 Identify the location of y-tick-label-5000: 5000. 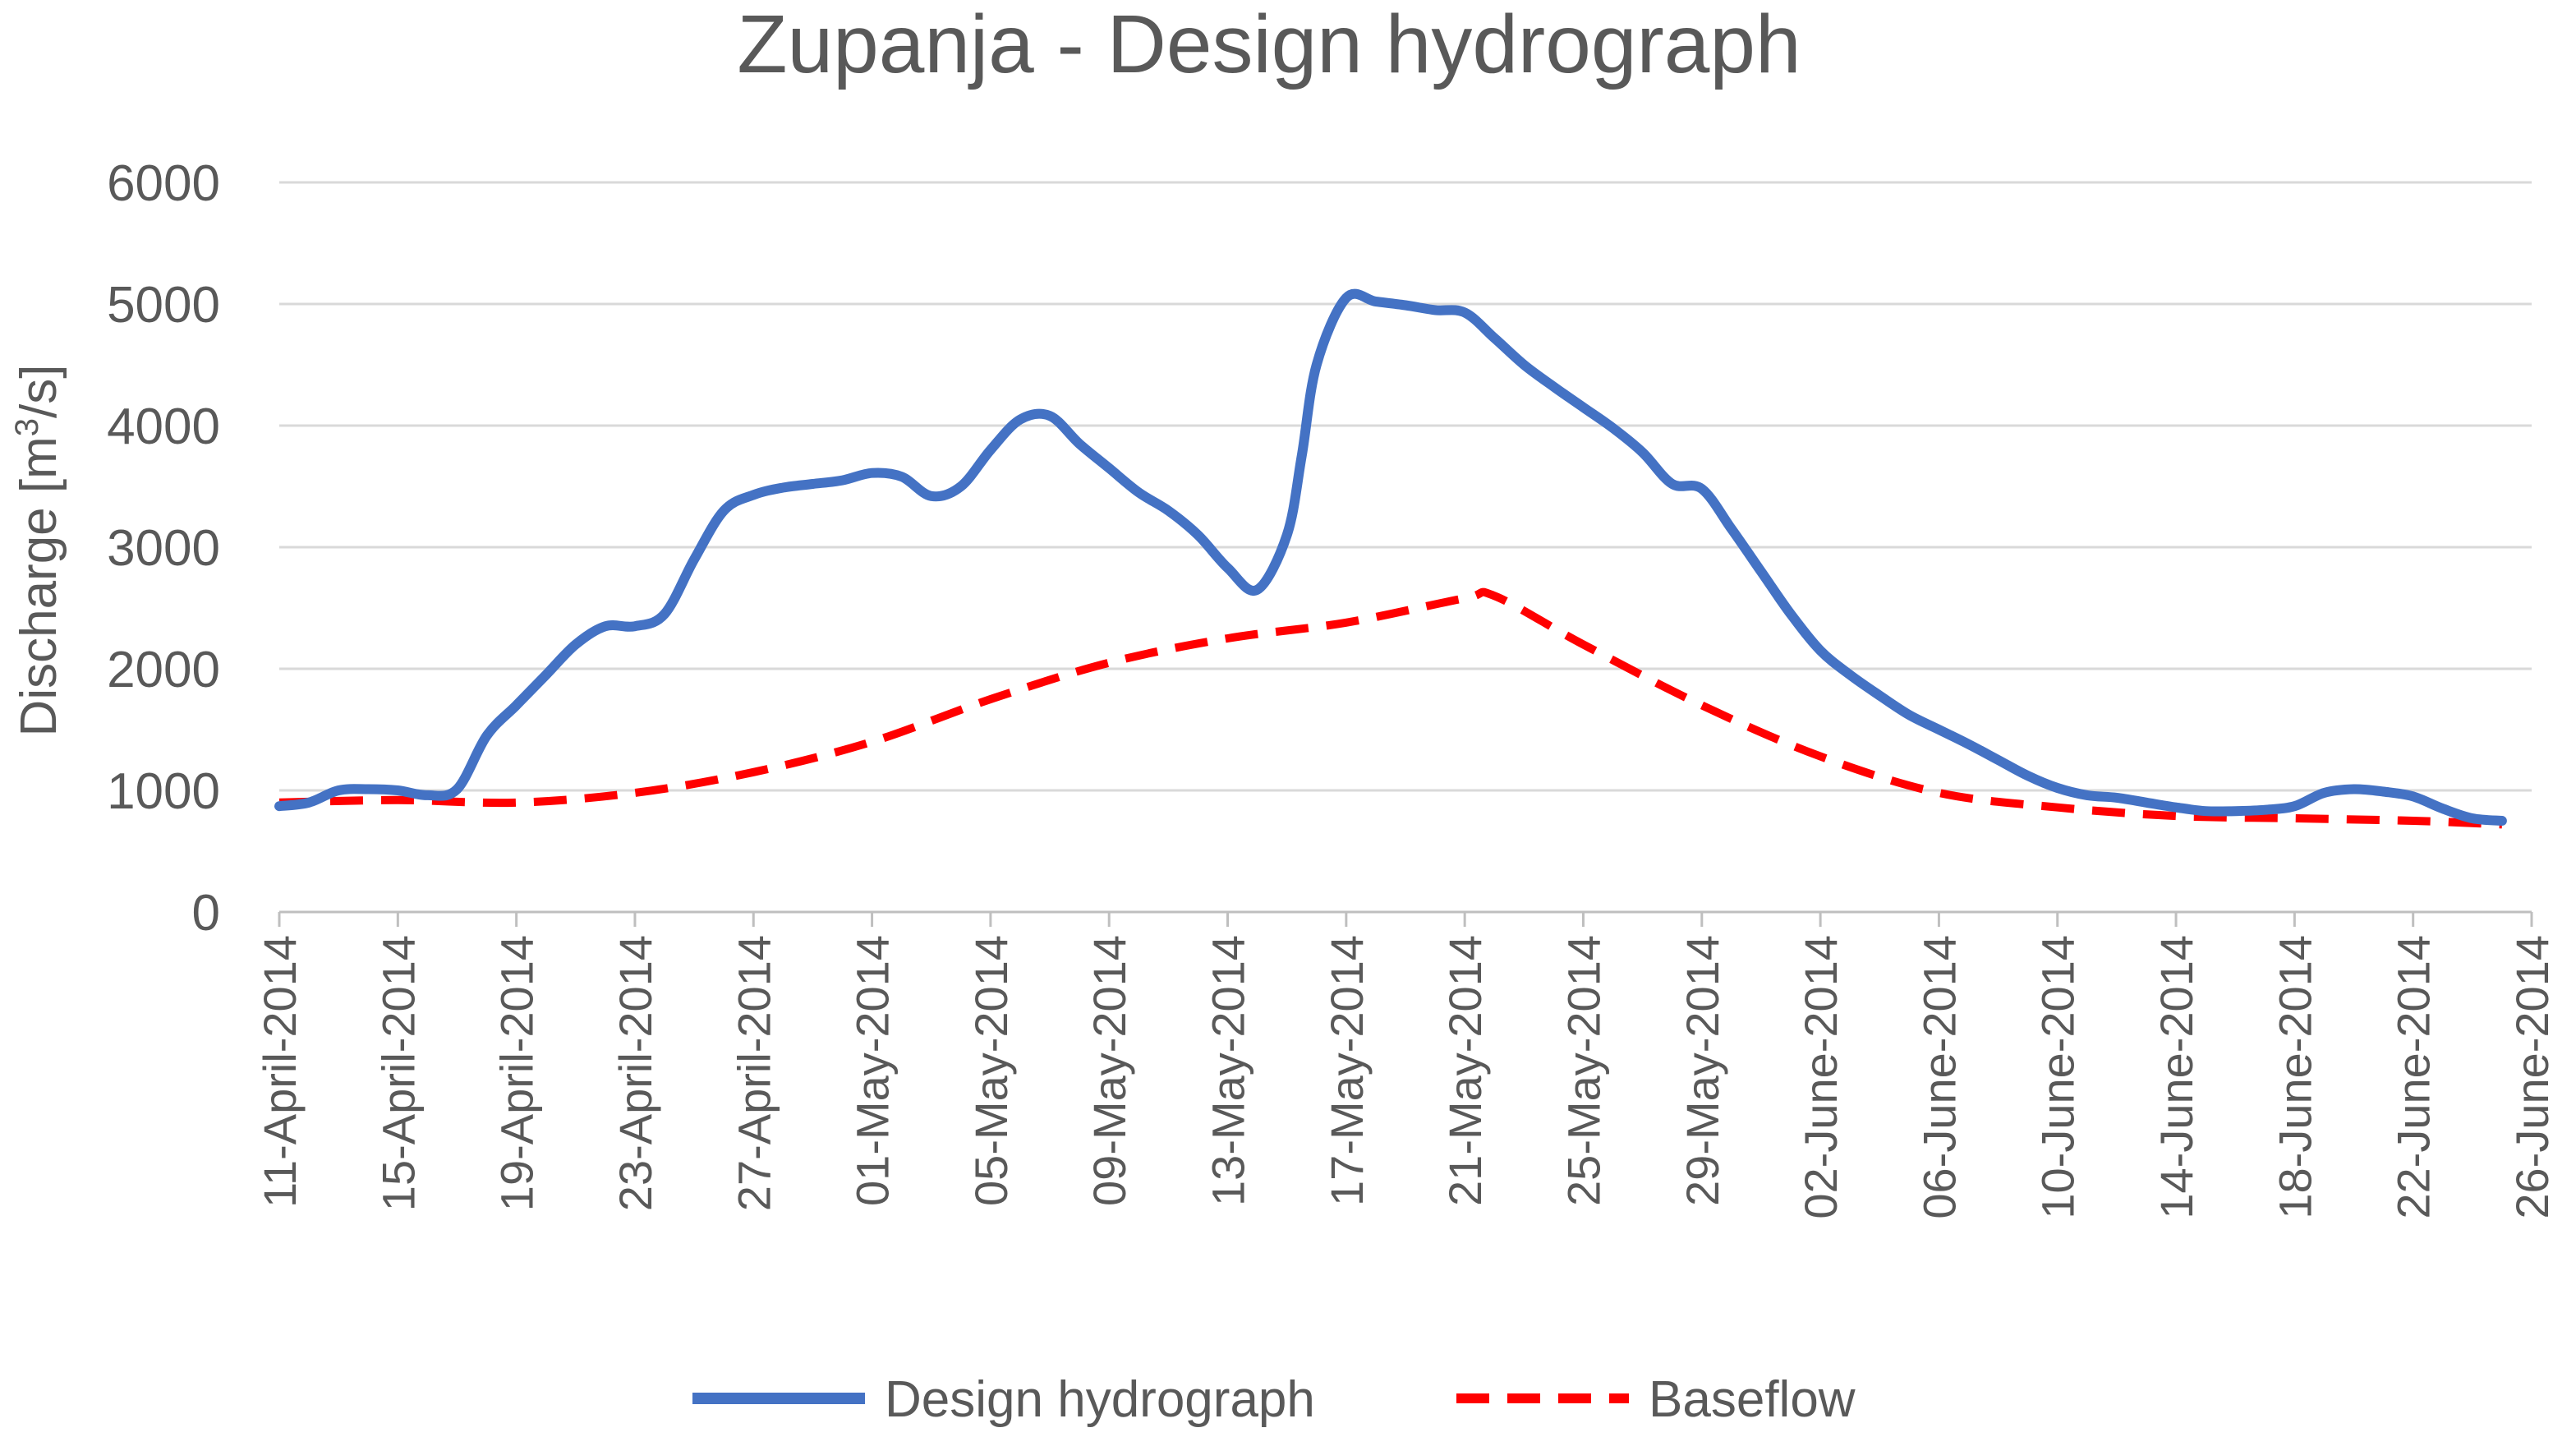
(164, 305).